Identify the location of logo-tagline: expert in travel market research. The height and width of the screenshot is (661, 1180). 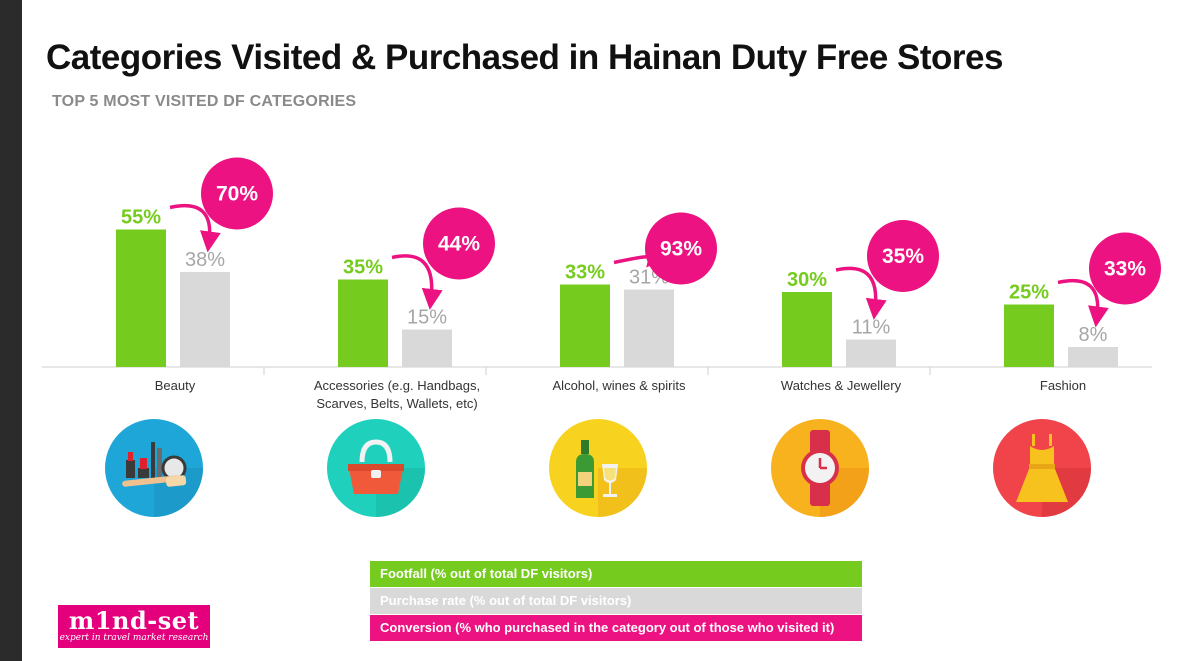
(134, 638).